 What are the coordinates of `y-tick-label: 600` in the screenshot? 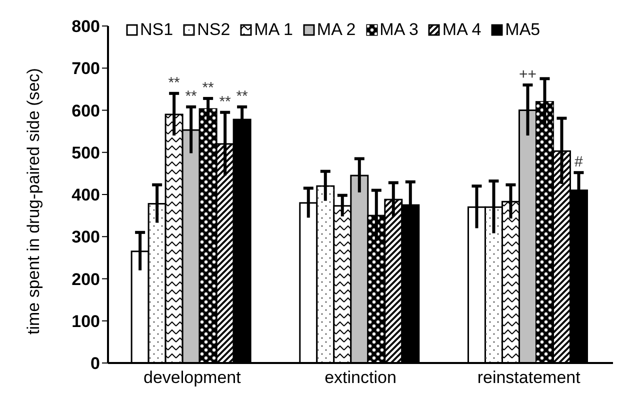 It's located at (86, 110).